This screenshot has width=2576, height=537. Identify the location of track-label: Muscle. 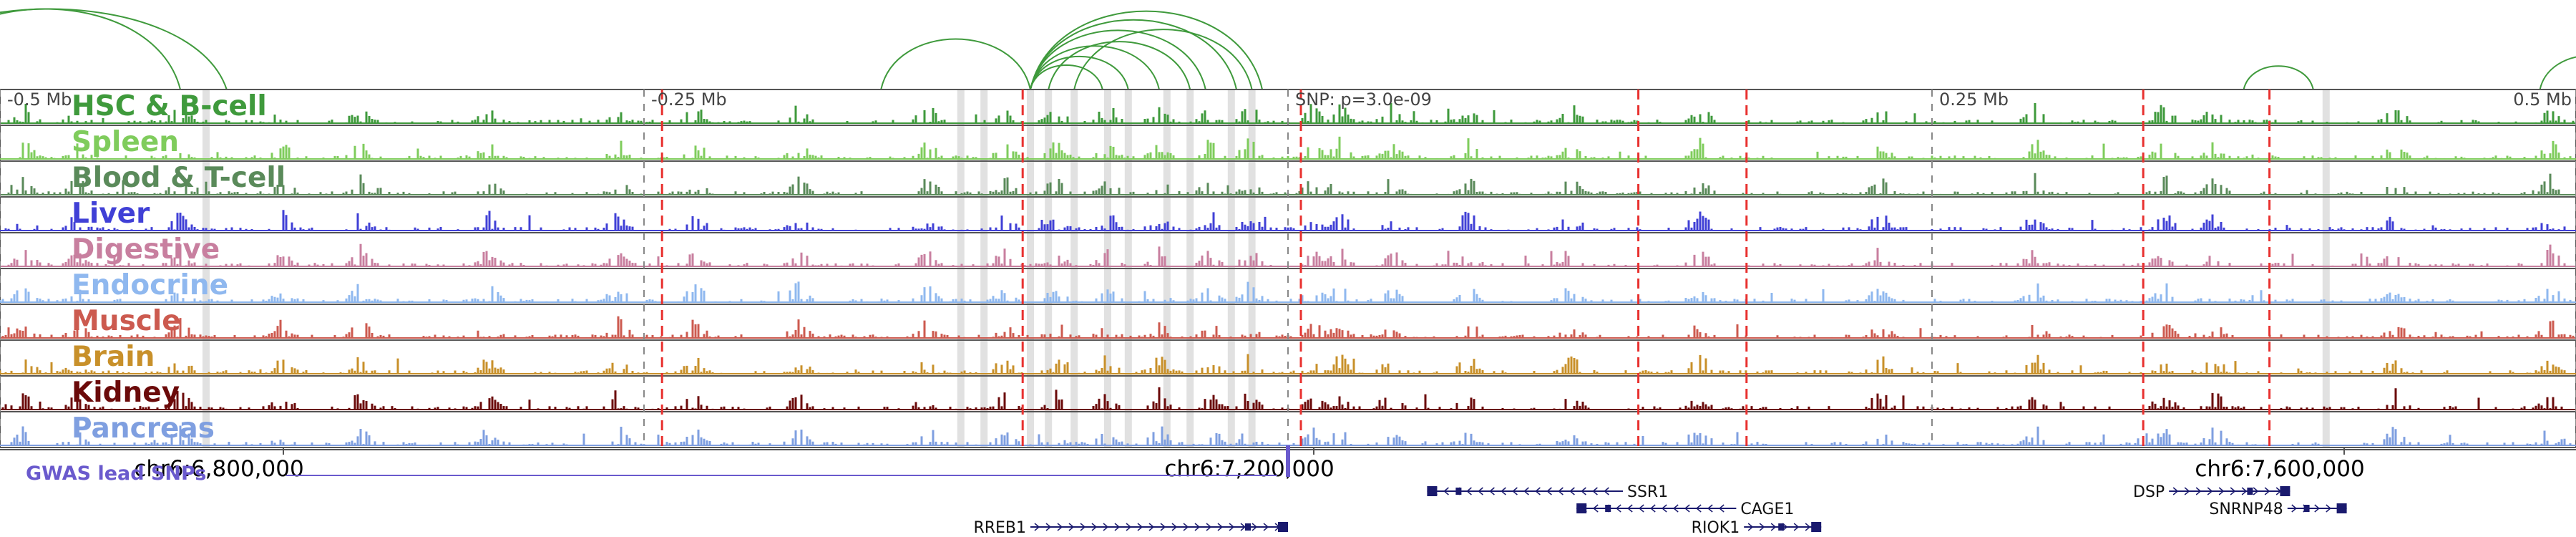
(126, 321).